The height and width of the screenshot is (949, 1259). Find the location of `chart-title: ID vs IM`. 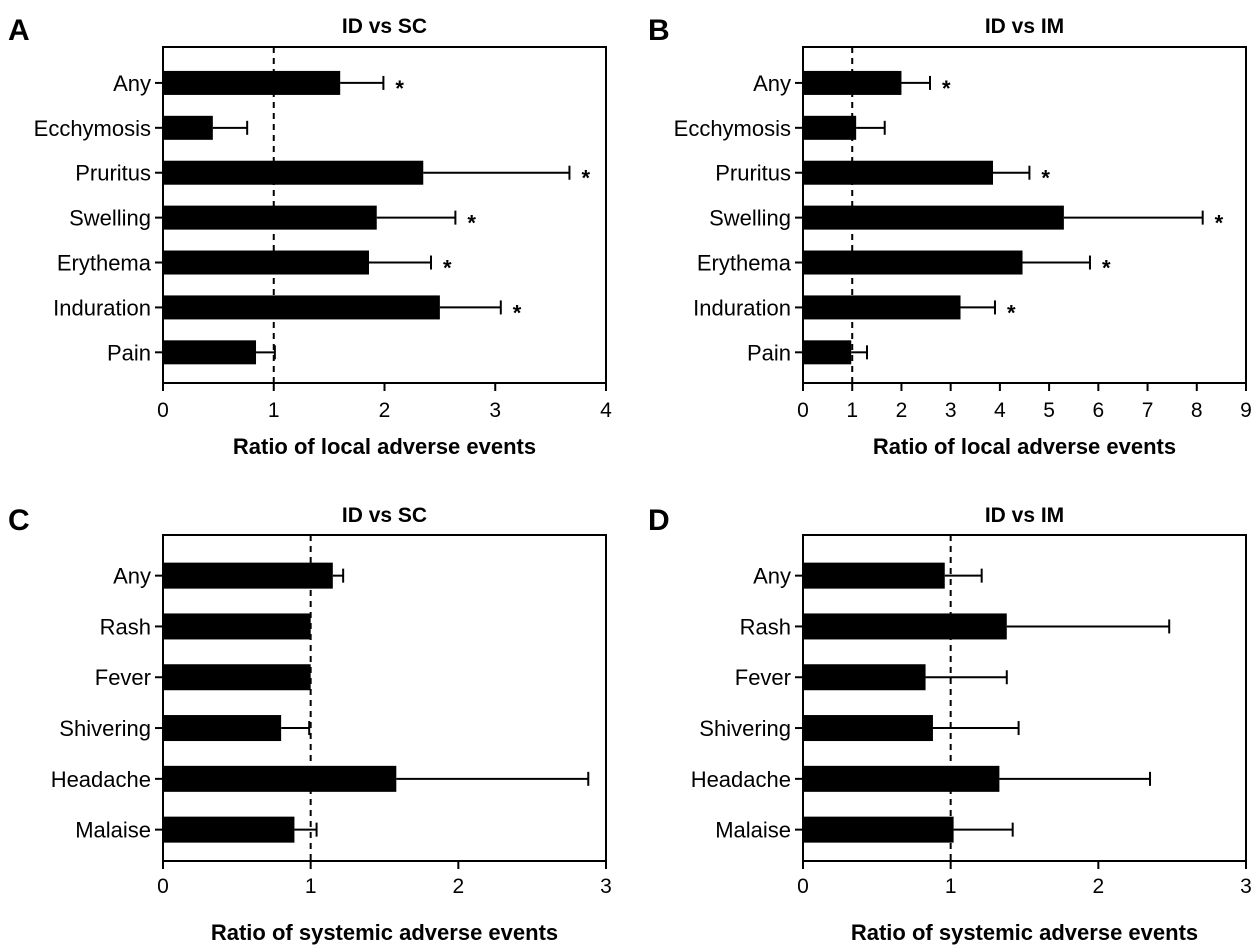

chart-title: ID vs IM is located at coordinates (1024, 515).